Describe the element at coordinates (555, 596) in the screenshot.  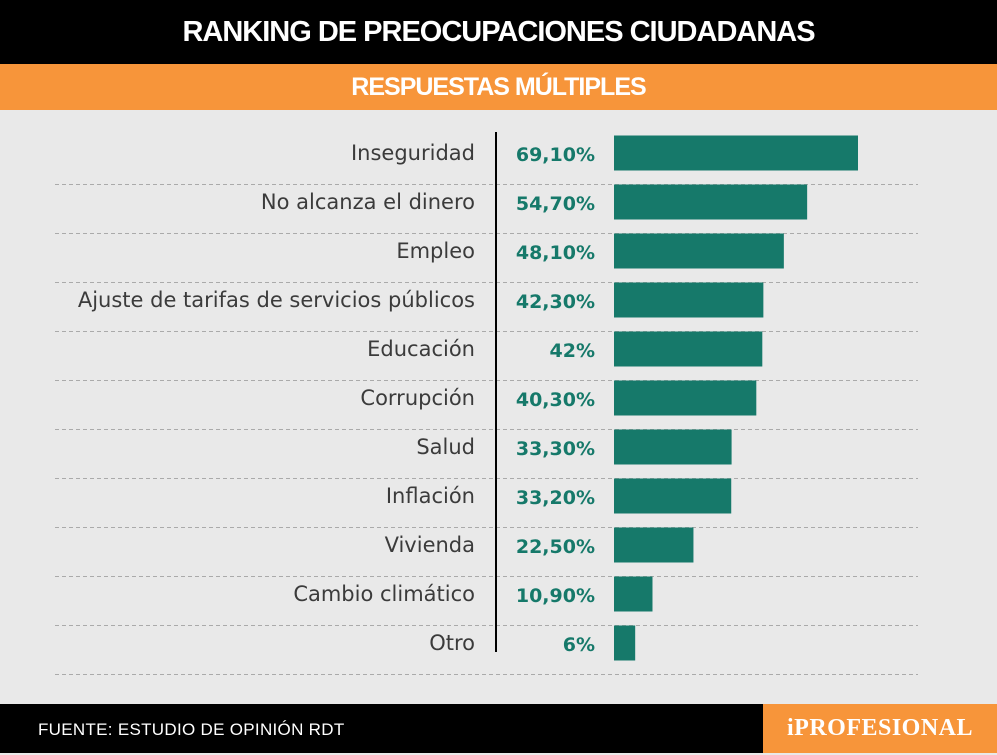
I see `value-label: 10,90%` at that location.